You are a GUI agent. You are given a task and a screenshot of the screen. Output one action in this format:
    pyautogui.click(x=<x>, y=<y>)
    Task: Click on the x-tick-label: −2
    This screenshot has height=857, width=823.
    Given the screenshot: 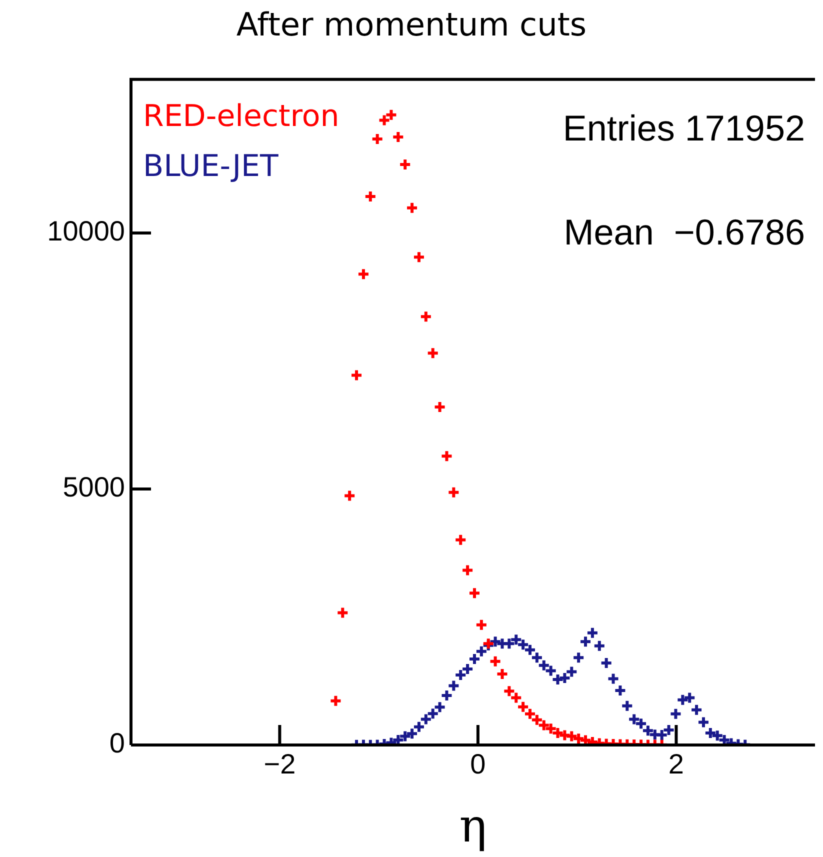 What is the action you would take?
    pyautogui.click(x=280, y=764)
    